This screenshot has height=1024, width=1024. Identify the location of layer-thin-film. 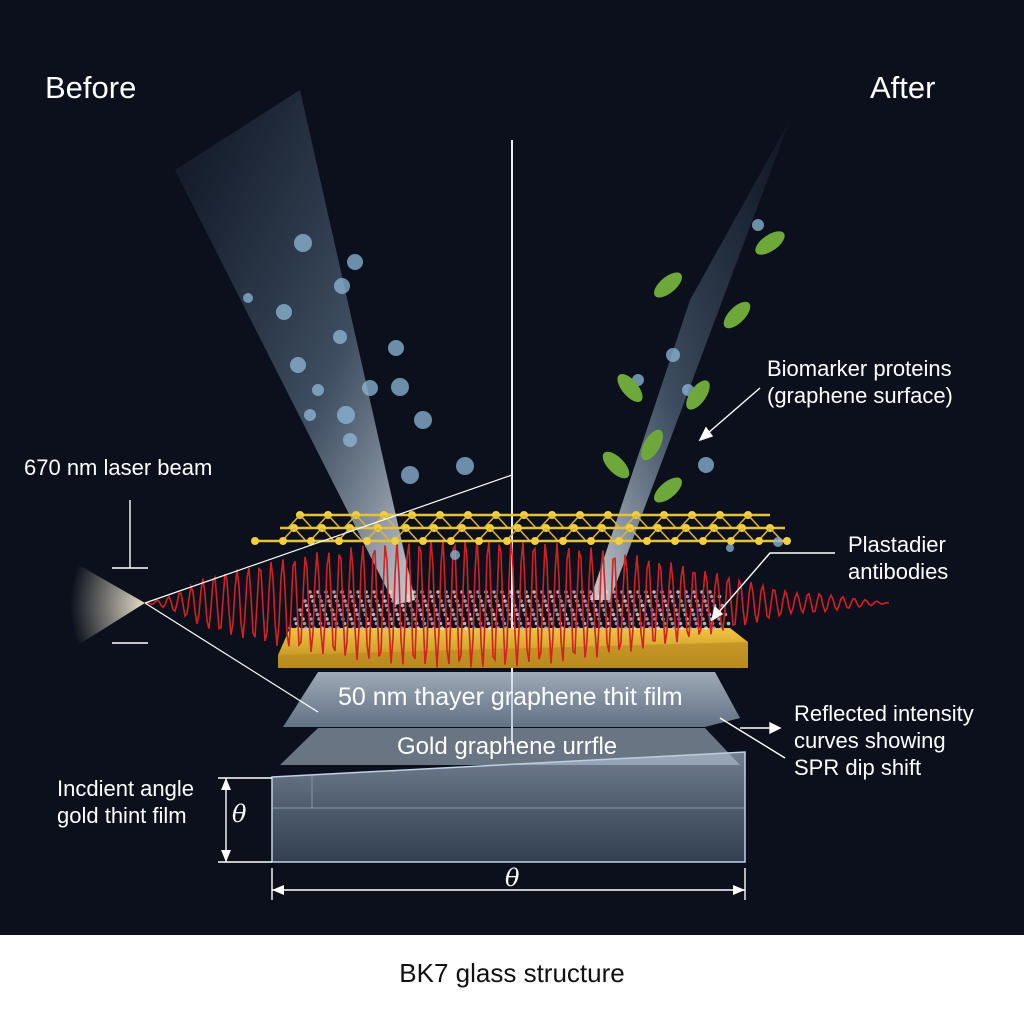
(511, 699).